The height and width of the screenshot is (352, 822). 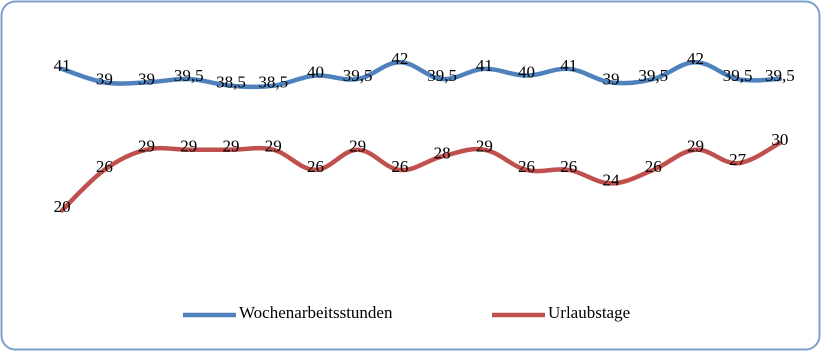 I want to click on data-label: 20, so click(x=62, y=206).